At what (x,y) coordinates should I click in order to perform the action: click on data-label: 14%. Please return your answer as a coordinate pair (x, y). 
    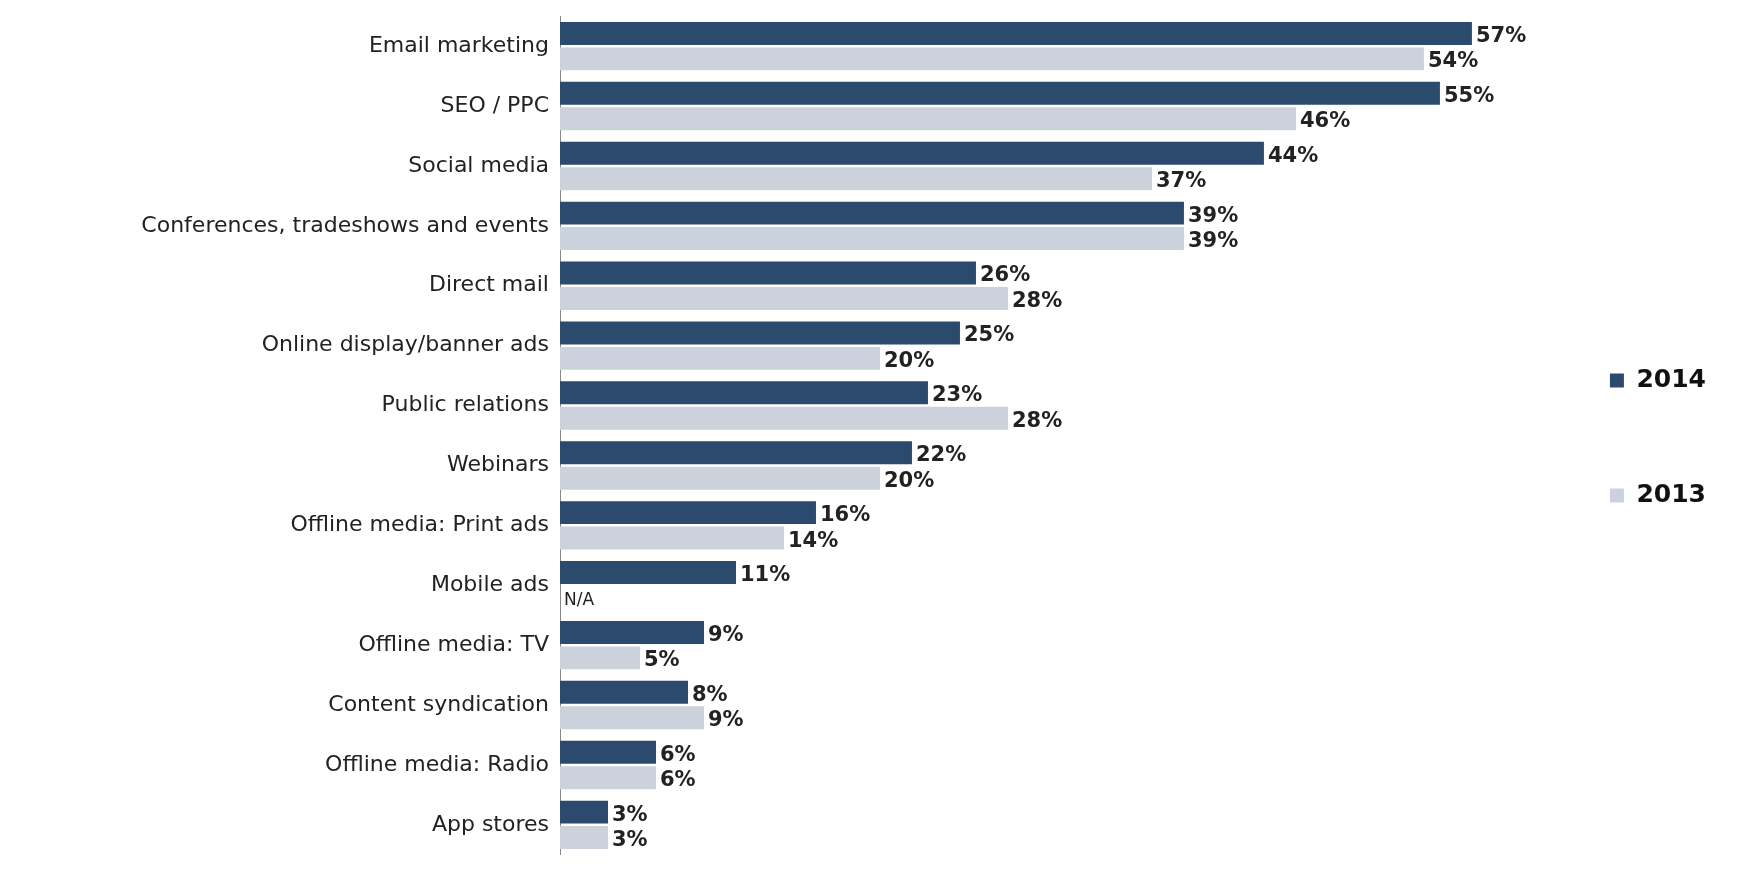
    Looking at the image, I should click on (813, 539).